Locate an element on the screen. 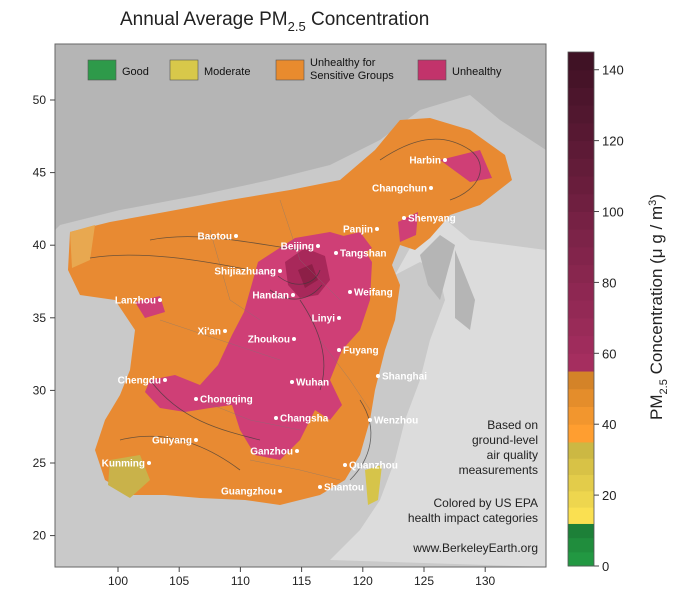  colorbar-label: PM2.5 Concentration (μ g / m3) is located at coordinates (658, 307).